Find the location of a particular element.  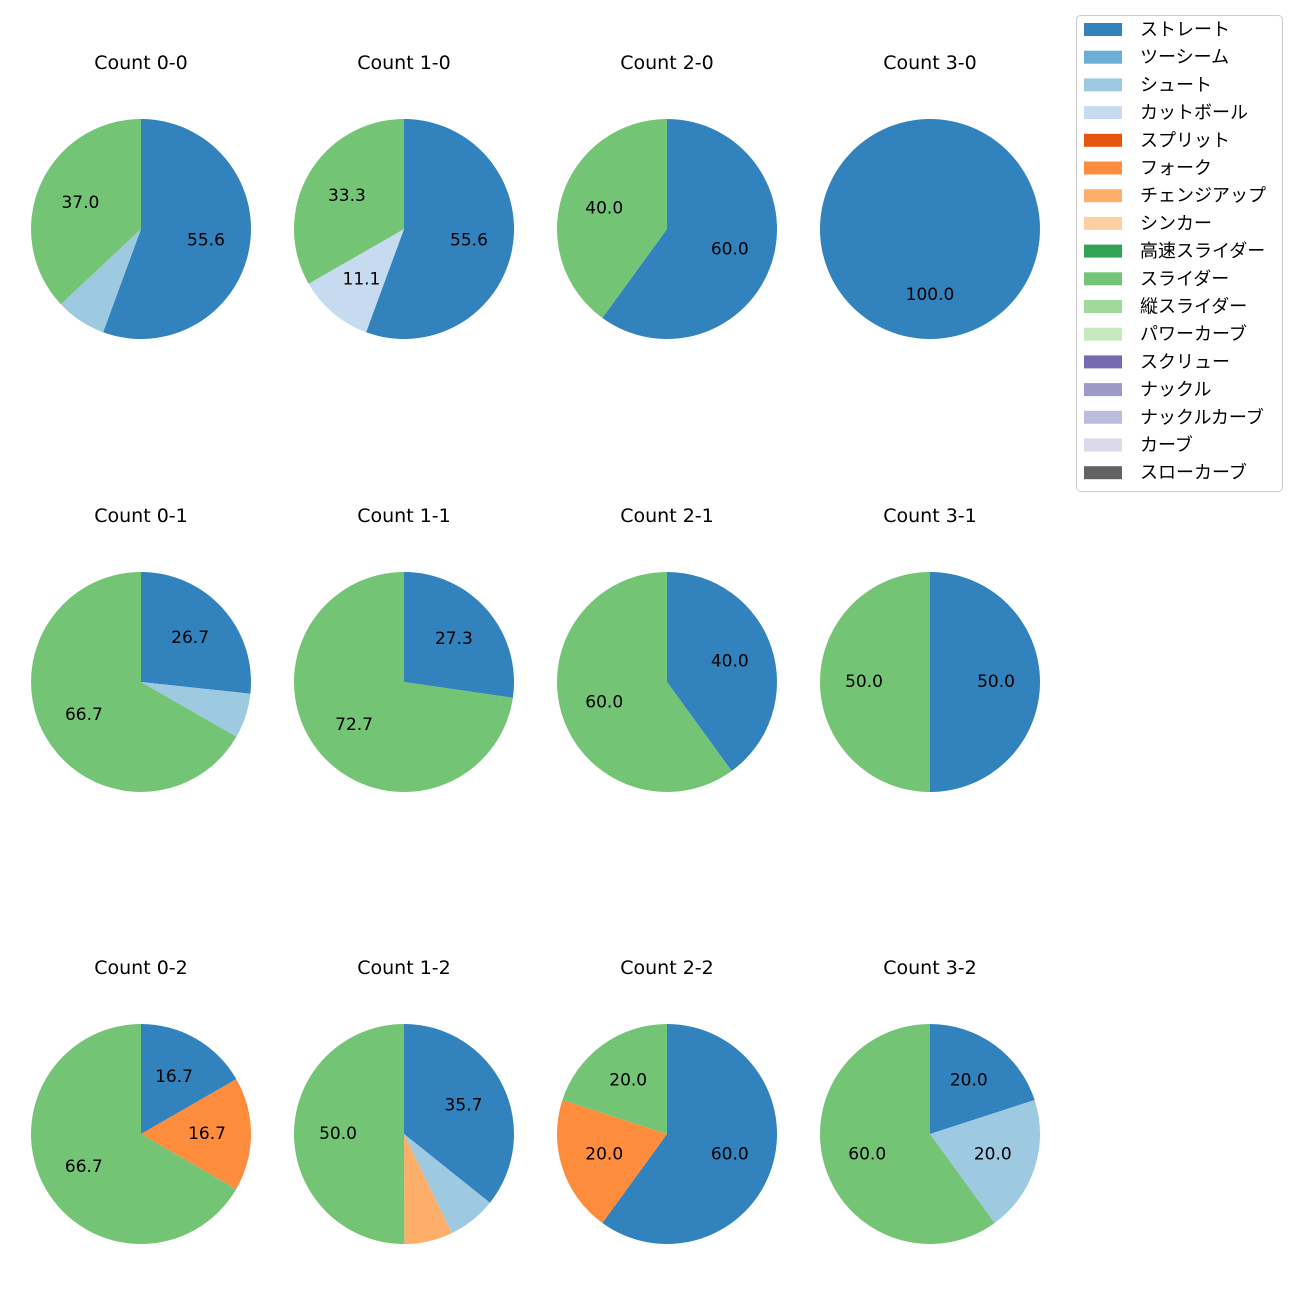

legend-label: シュート is located at coordinates (1176, 85).